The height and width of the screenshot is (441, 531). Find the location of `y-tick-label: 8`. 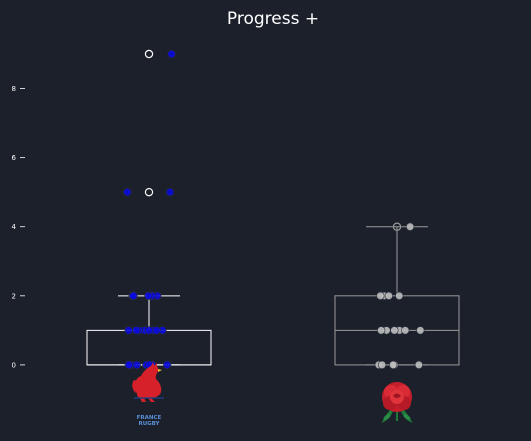

y-tick-label: 8 is located at coordinates (14, 89).